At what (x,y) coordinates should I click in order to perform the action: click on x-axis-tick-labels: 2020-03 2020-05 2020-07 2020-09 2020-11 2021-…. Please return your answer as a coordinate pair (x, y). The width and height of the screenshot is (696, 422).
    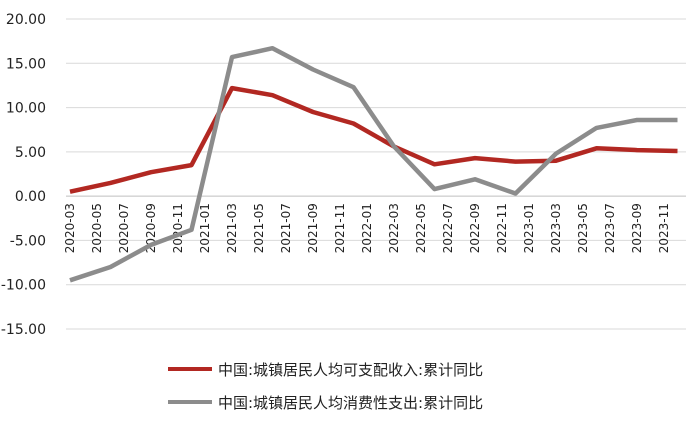
    Looking at the image, I should click on (367, 228).